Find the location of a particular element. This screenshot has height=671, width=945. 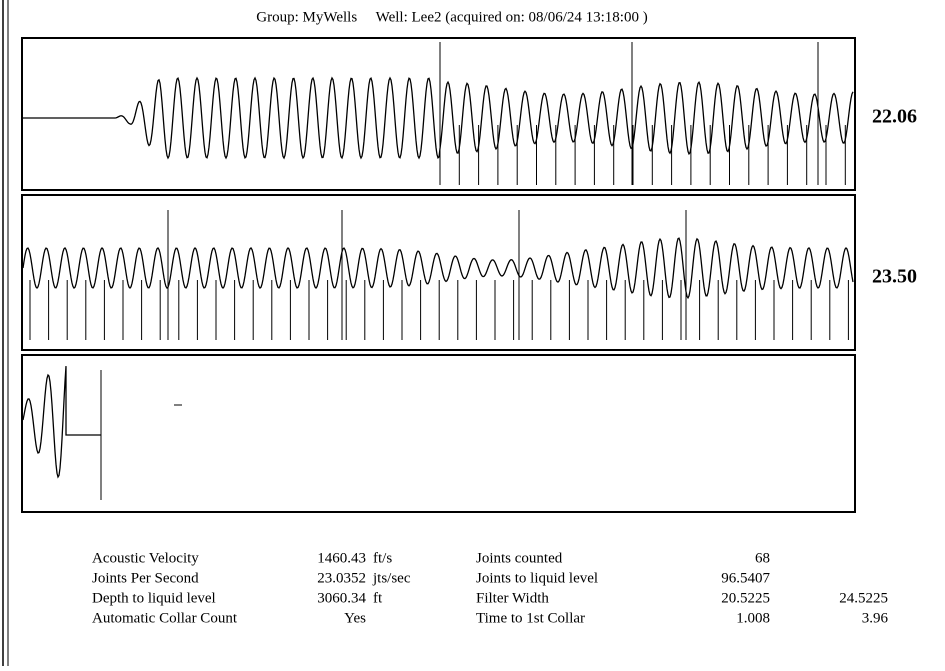

panel-label: 23.50 is located at coordinates (894, 277).